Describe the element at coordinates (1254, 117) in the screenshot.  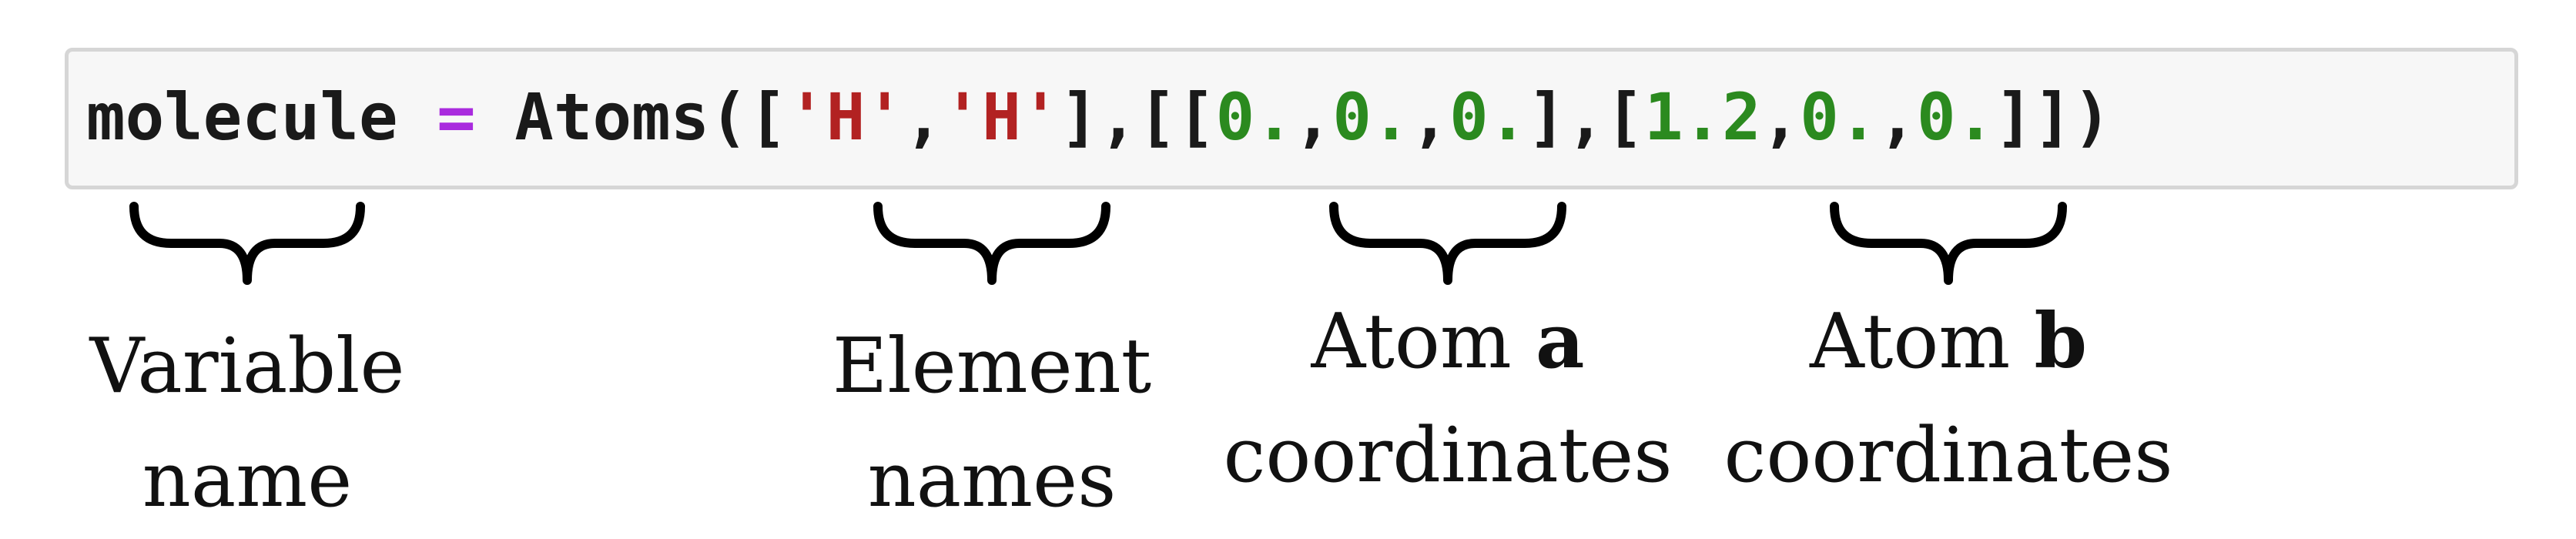
I see `atom-a-x: 0.` at that location.